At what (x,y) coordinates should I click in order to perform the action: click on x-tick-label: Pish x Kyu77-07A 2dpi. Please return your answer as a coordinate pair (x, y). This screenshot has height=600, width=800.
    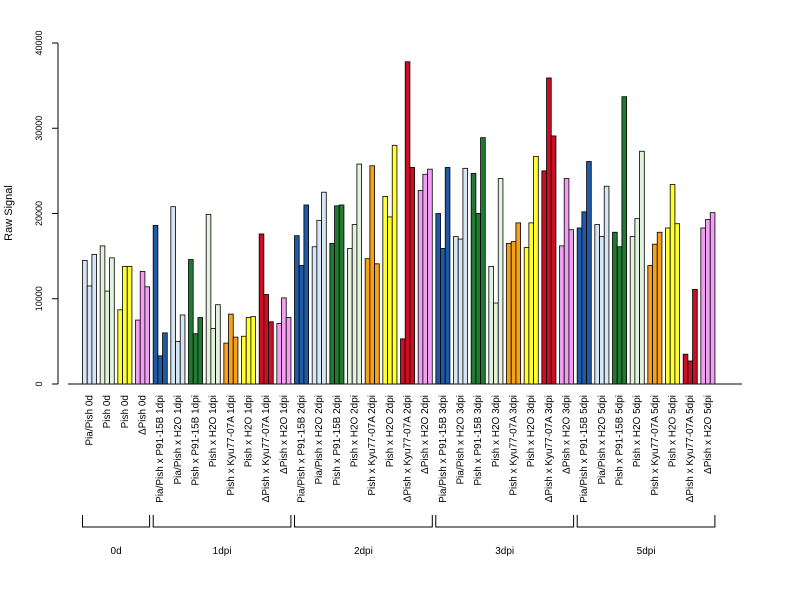
    Looking at the image, I should click on (372, 445).